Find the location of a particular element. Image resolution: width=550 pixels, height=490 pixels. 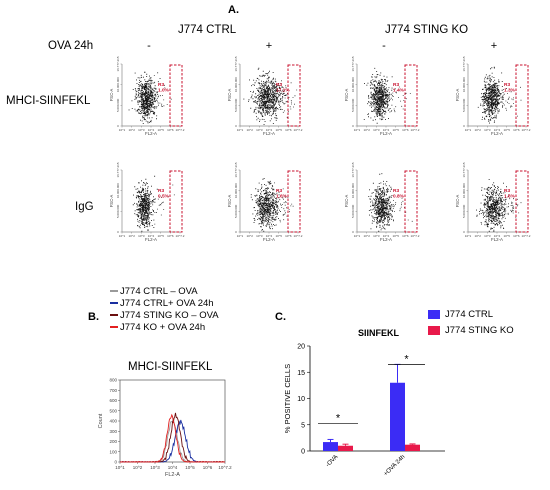

histogram-title: MHCI-SIINFEKL is located at coordinates (170, 367).